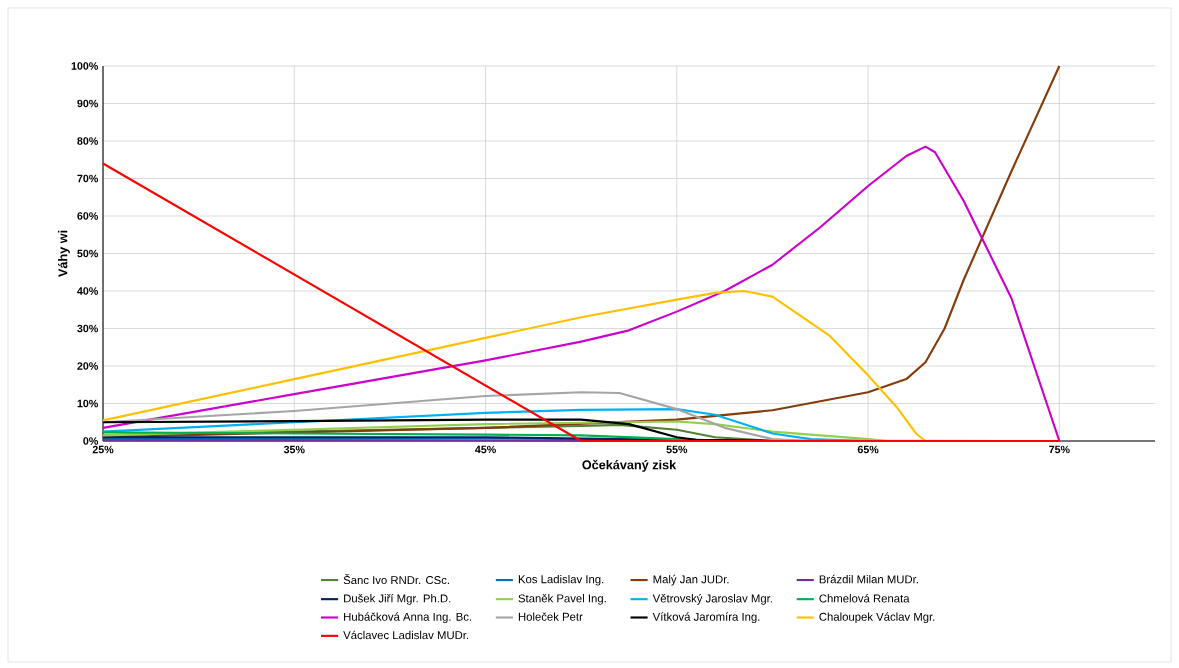 Image resolution: width=1179 pixels, height=668 pixels. I want to click on legend-label: Brázdil Milan MUDr., so click(868, 579).